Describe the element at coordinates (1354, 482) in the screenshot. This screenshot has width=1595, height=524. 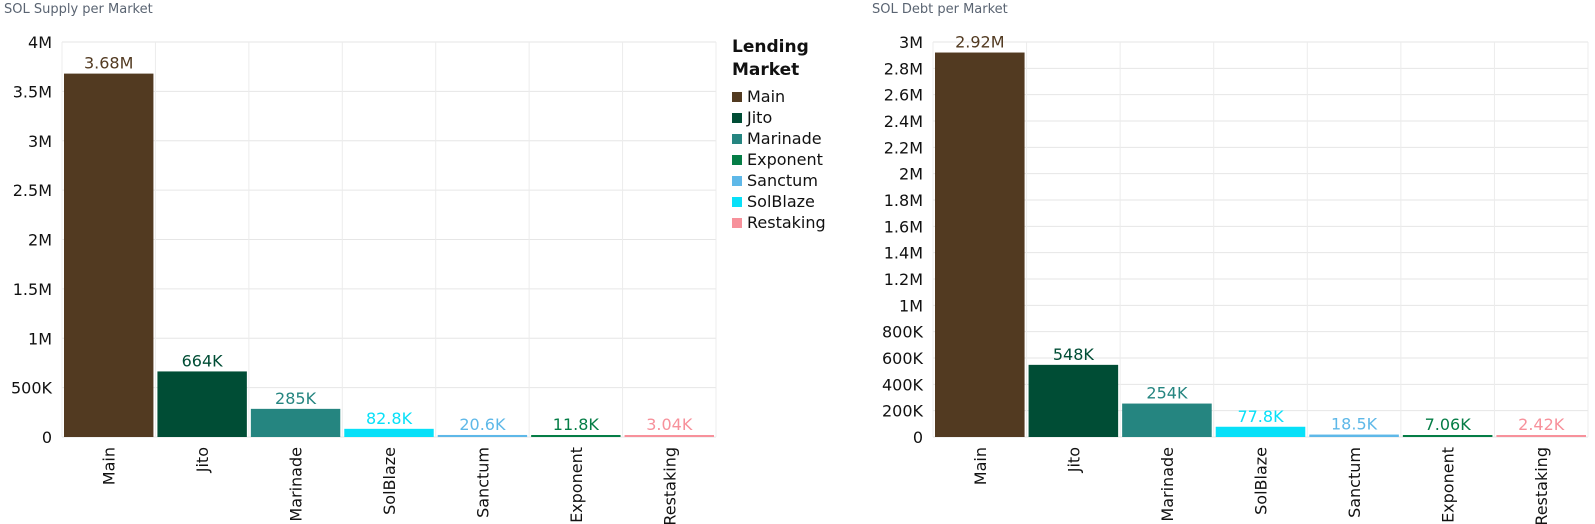
I see `debt-category-label: Sanctum` at that location.